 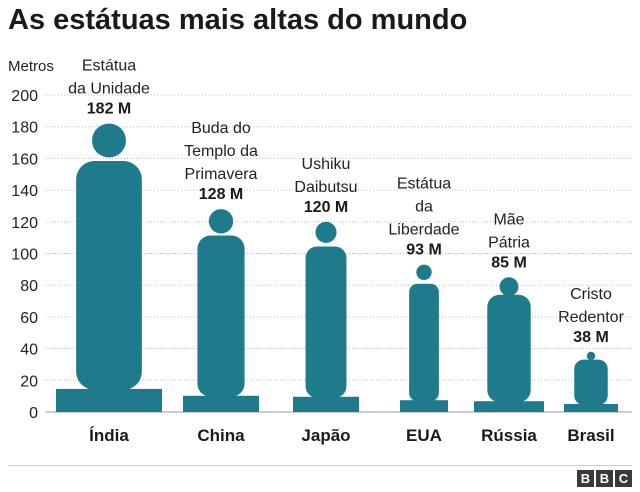 What do you see at coordinates (221, 435) in the screenshot?
I see `category-label: China` at bounding box center [221, 435].